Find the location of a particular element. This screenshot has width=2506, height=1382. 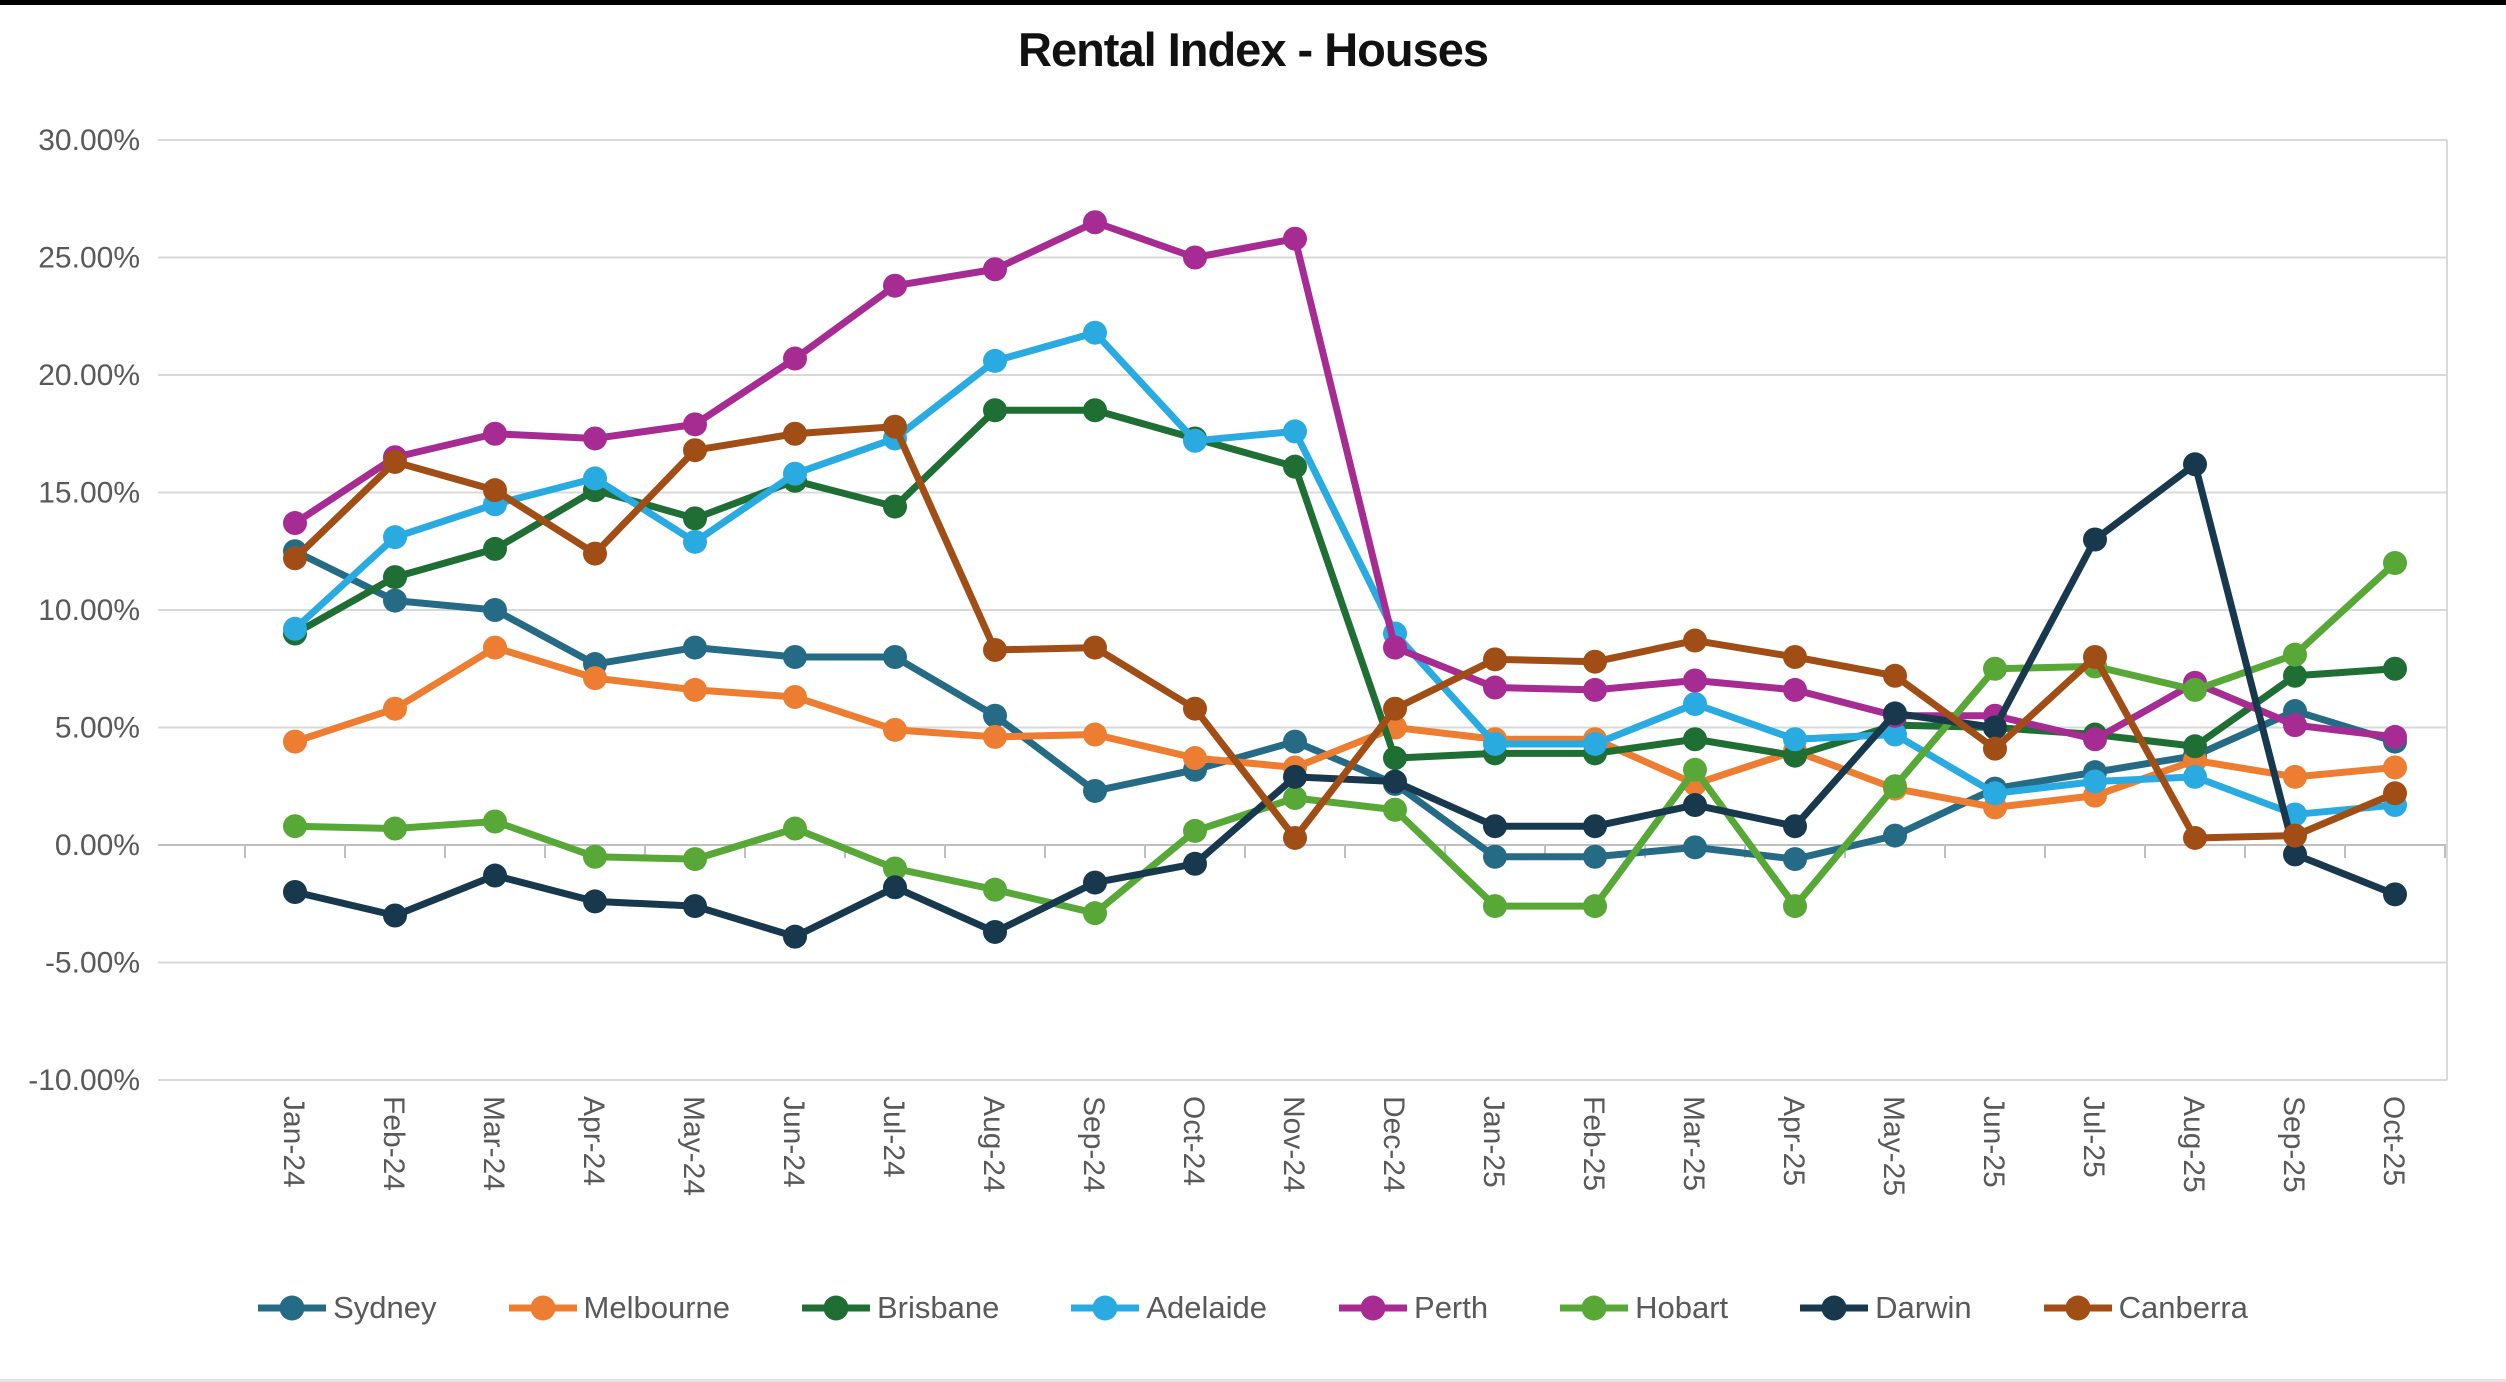

x-axis-tick-label: Sep-25 is located at coordinates (2293, 1144).